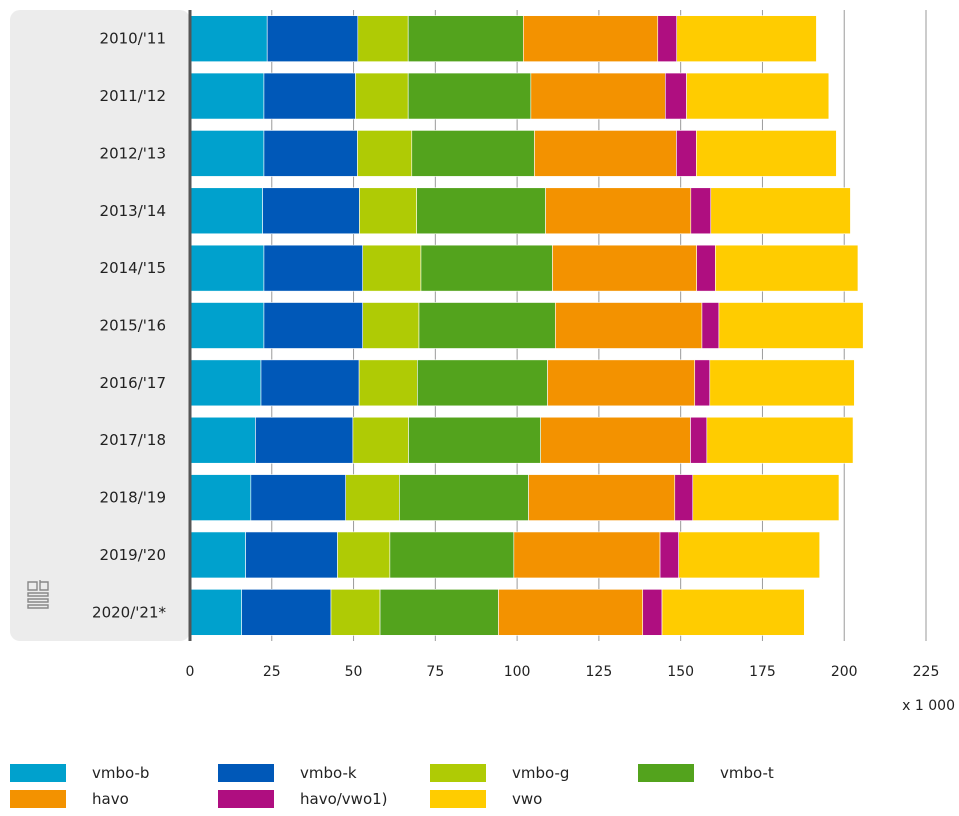 This screenshot has width=959, height=816. I want to click on category-label: 2015/'16, so click(133, 326).